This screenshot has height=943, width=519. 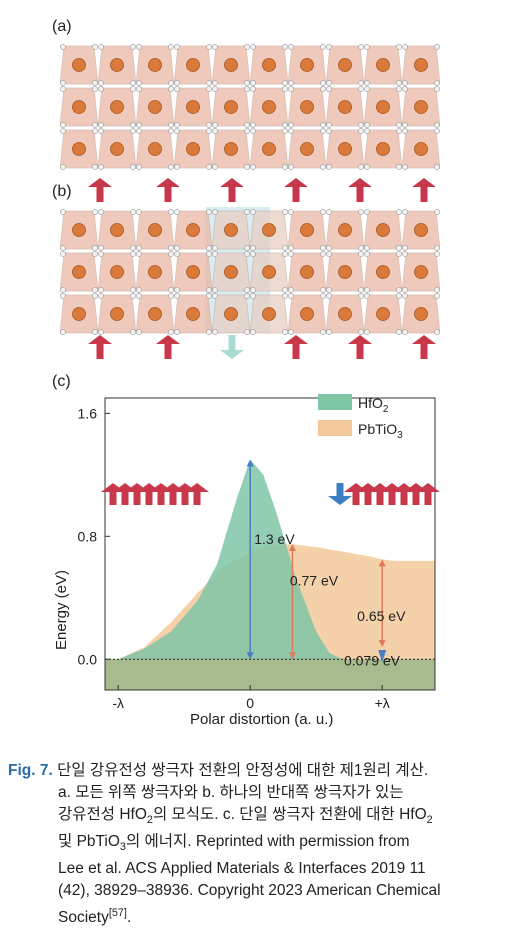 What do you see at coordinates (250, 703) in the screenshot?
I see `x-tick-label: 0` at bounding box center [250, 703].